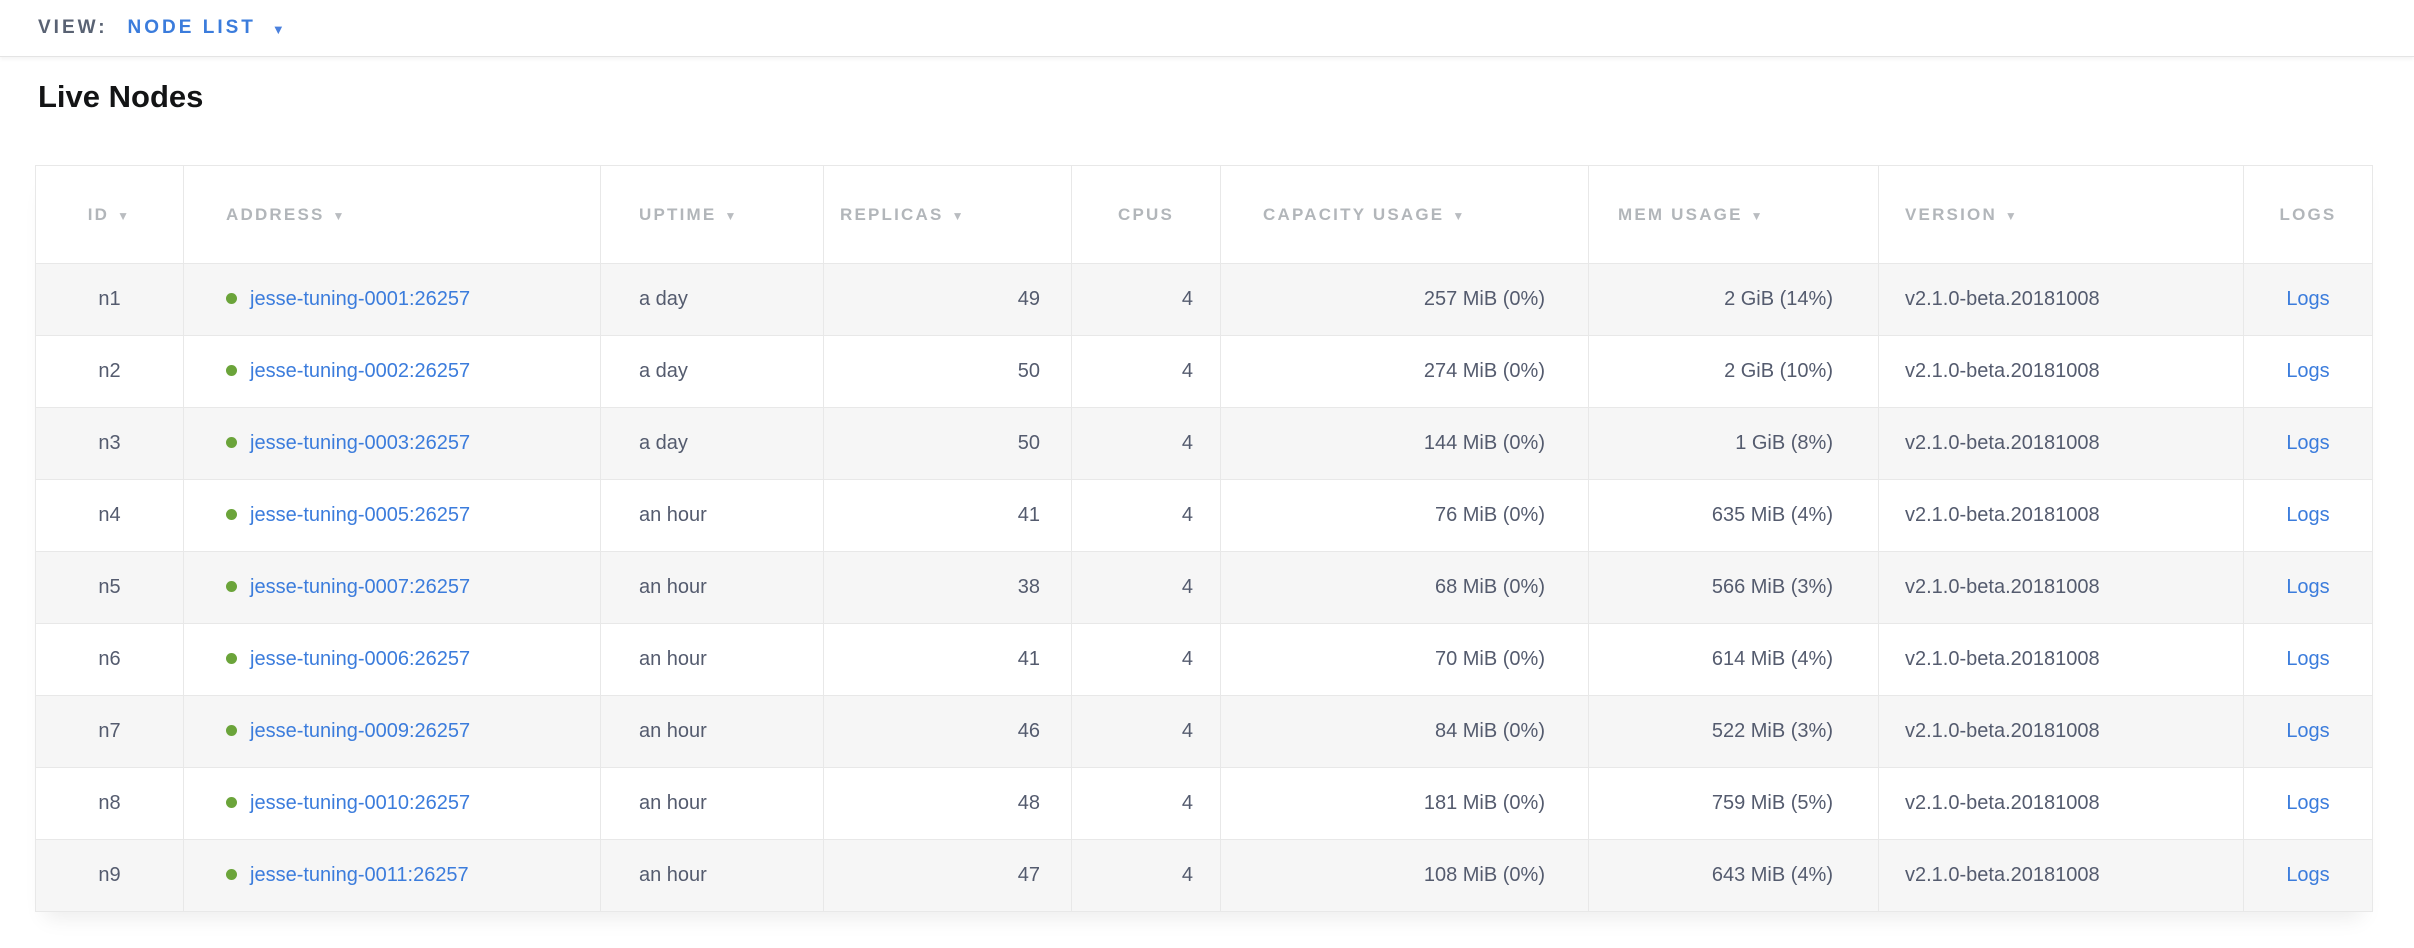 Image resolution: width=2414 pixels, height=948 pixels. I want to click on cell-capacity: 181 MiB (0%), so click(1404, 803).